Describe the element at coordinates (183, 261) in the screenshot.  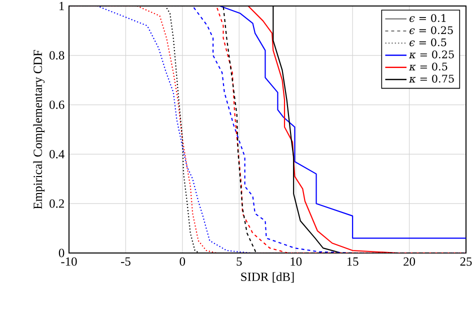
I see `x-tick-label: 0` at that location.